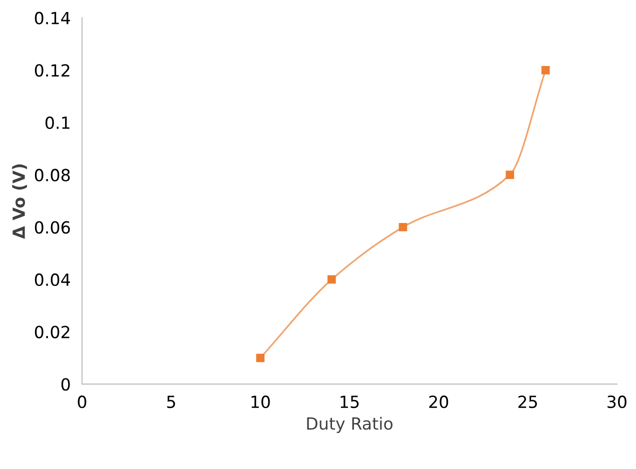 The width and height of the screenshot is (636, 469). Describe the element at coordinates (52, 279) in the screenshot. I see `y-tick-label: 0.04` at that location.